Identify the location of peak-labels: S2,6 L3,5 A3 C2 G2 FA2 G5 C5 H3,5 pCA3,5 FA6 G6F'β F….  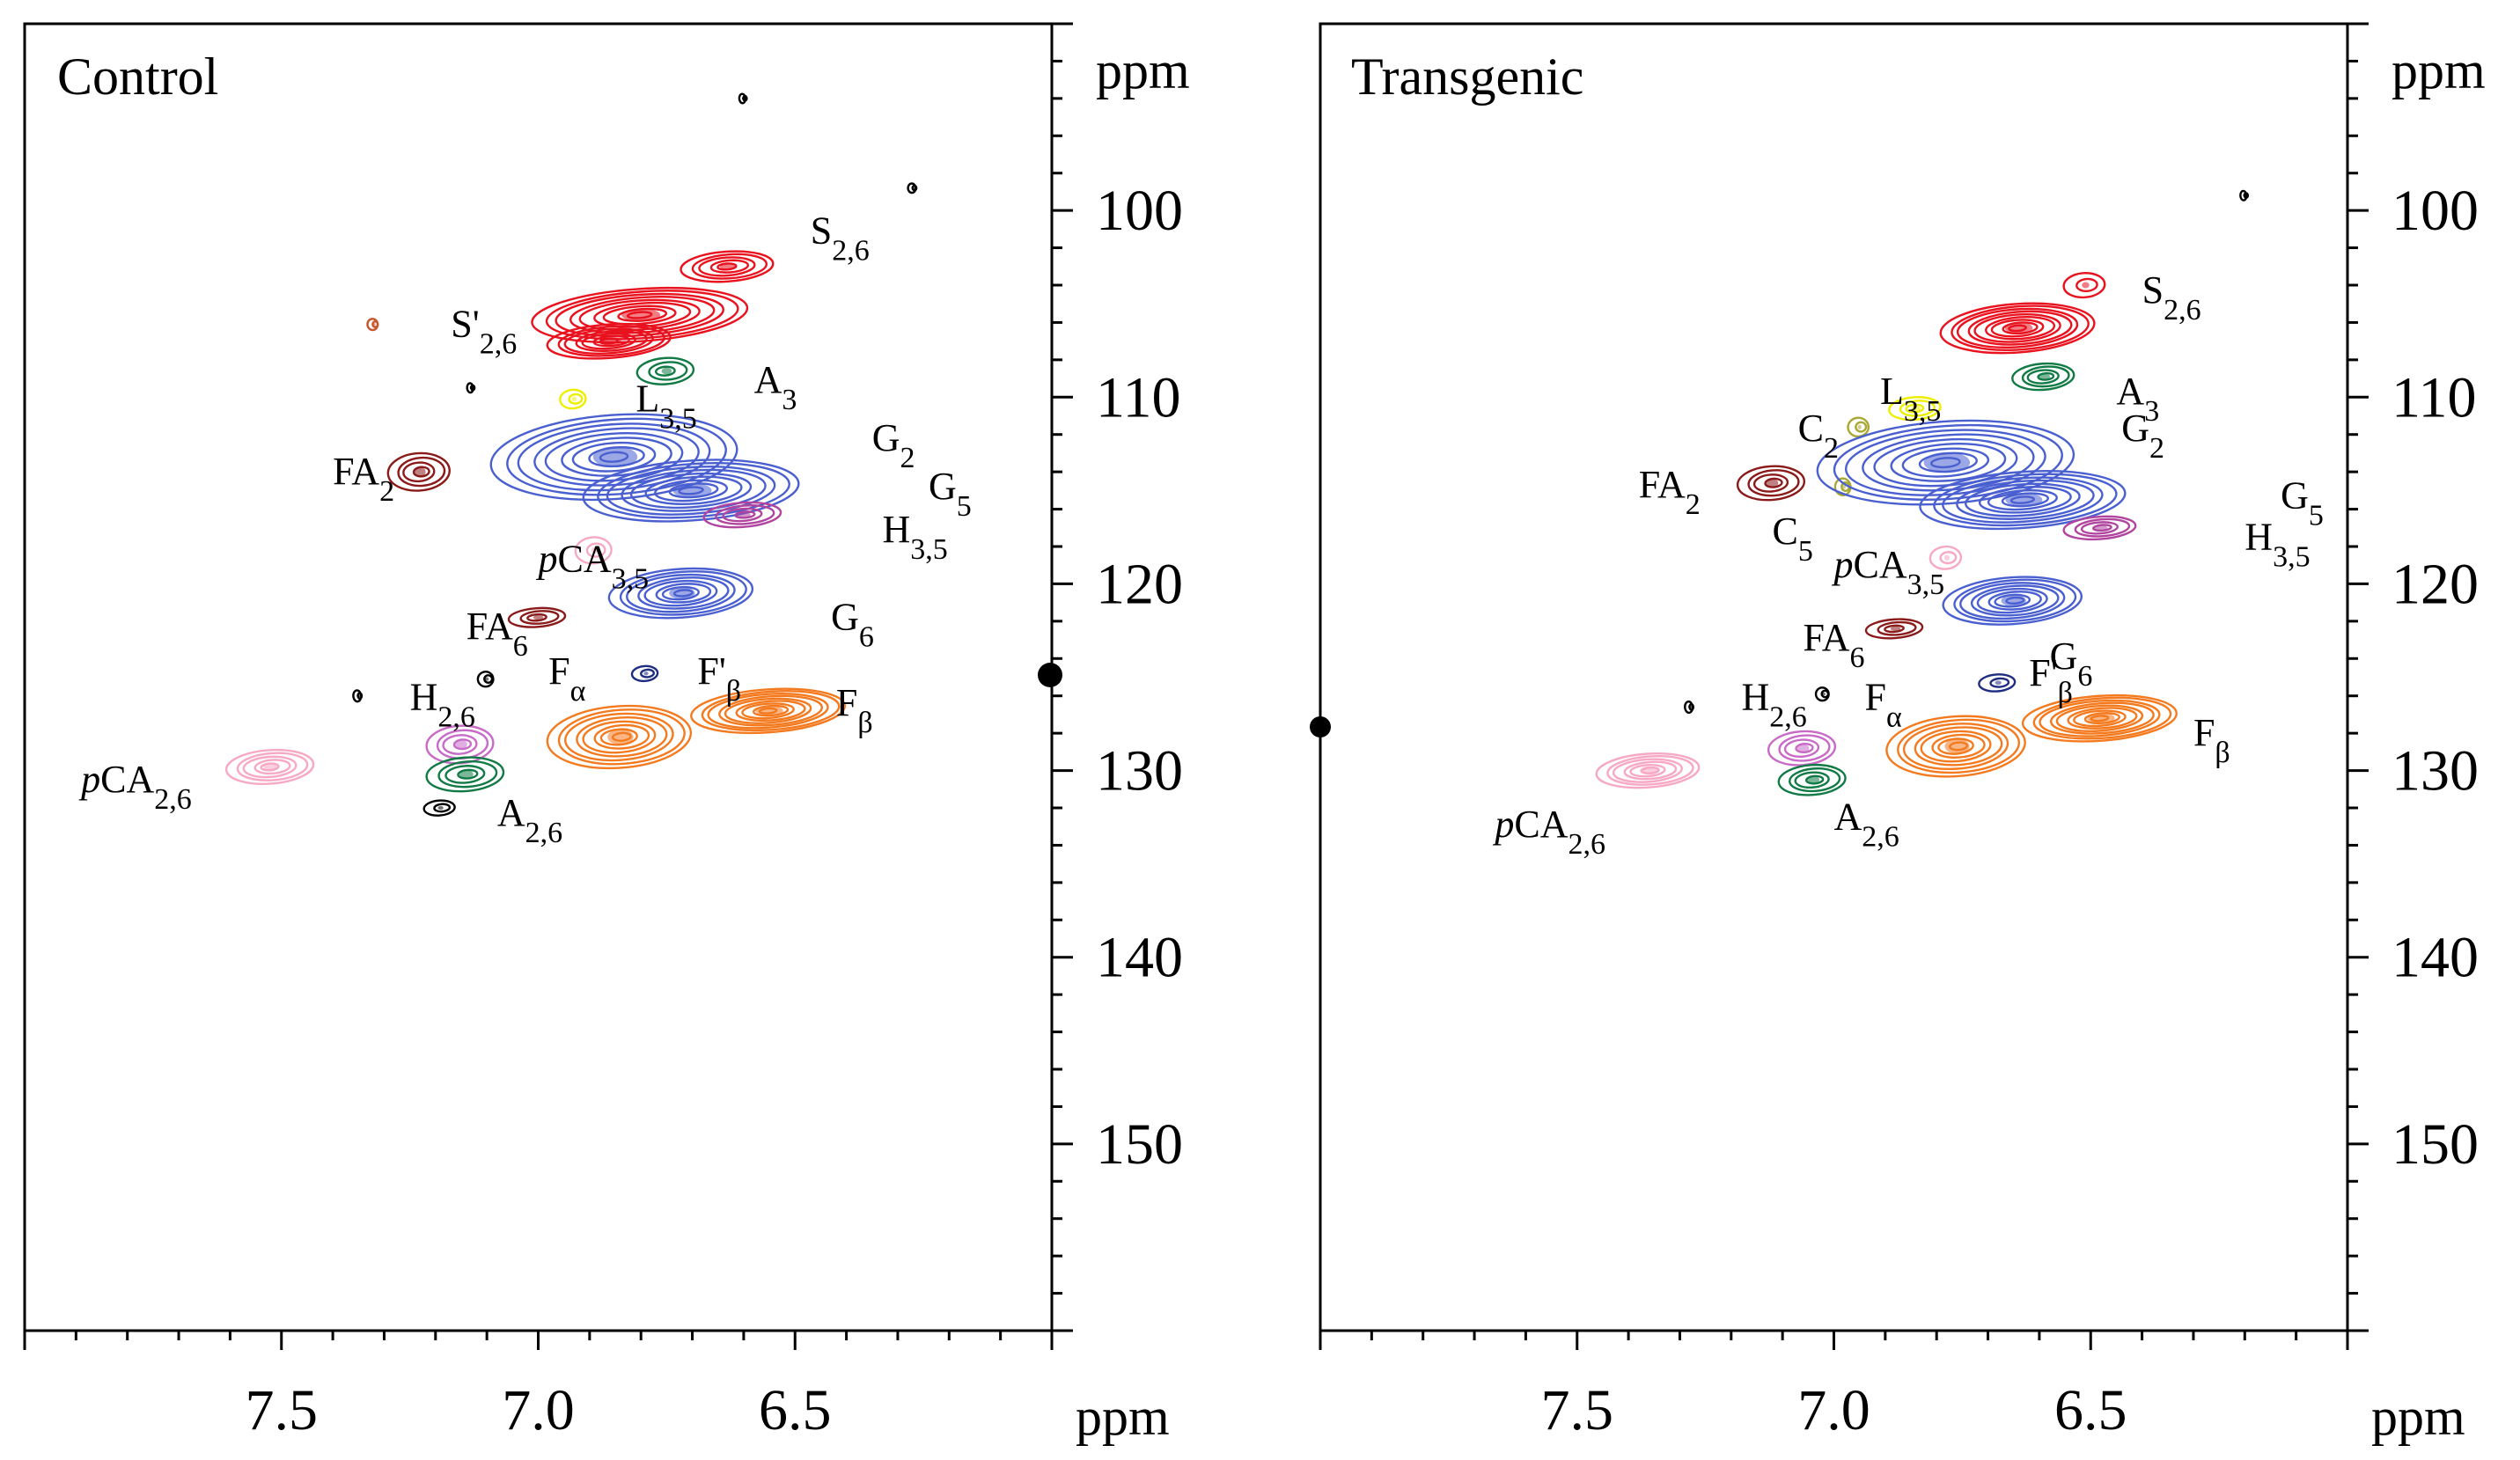
(1908, 564).